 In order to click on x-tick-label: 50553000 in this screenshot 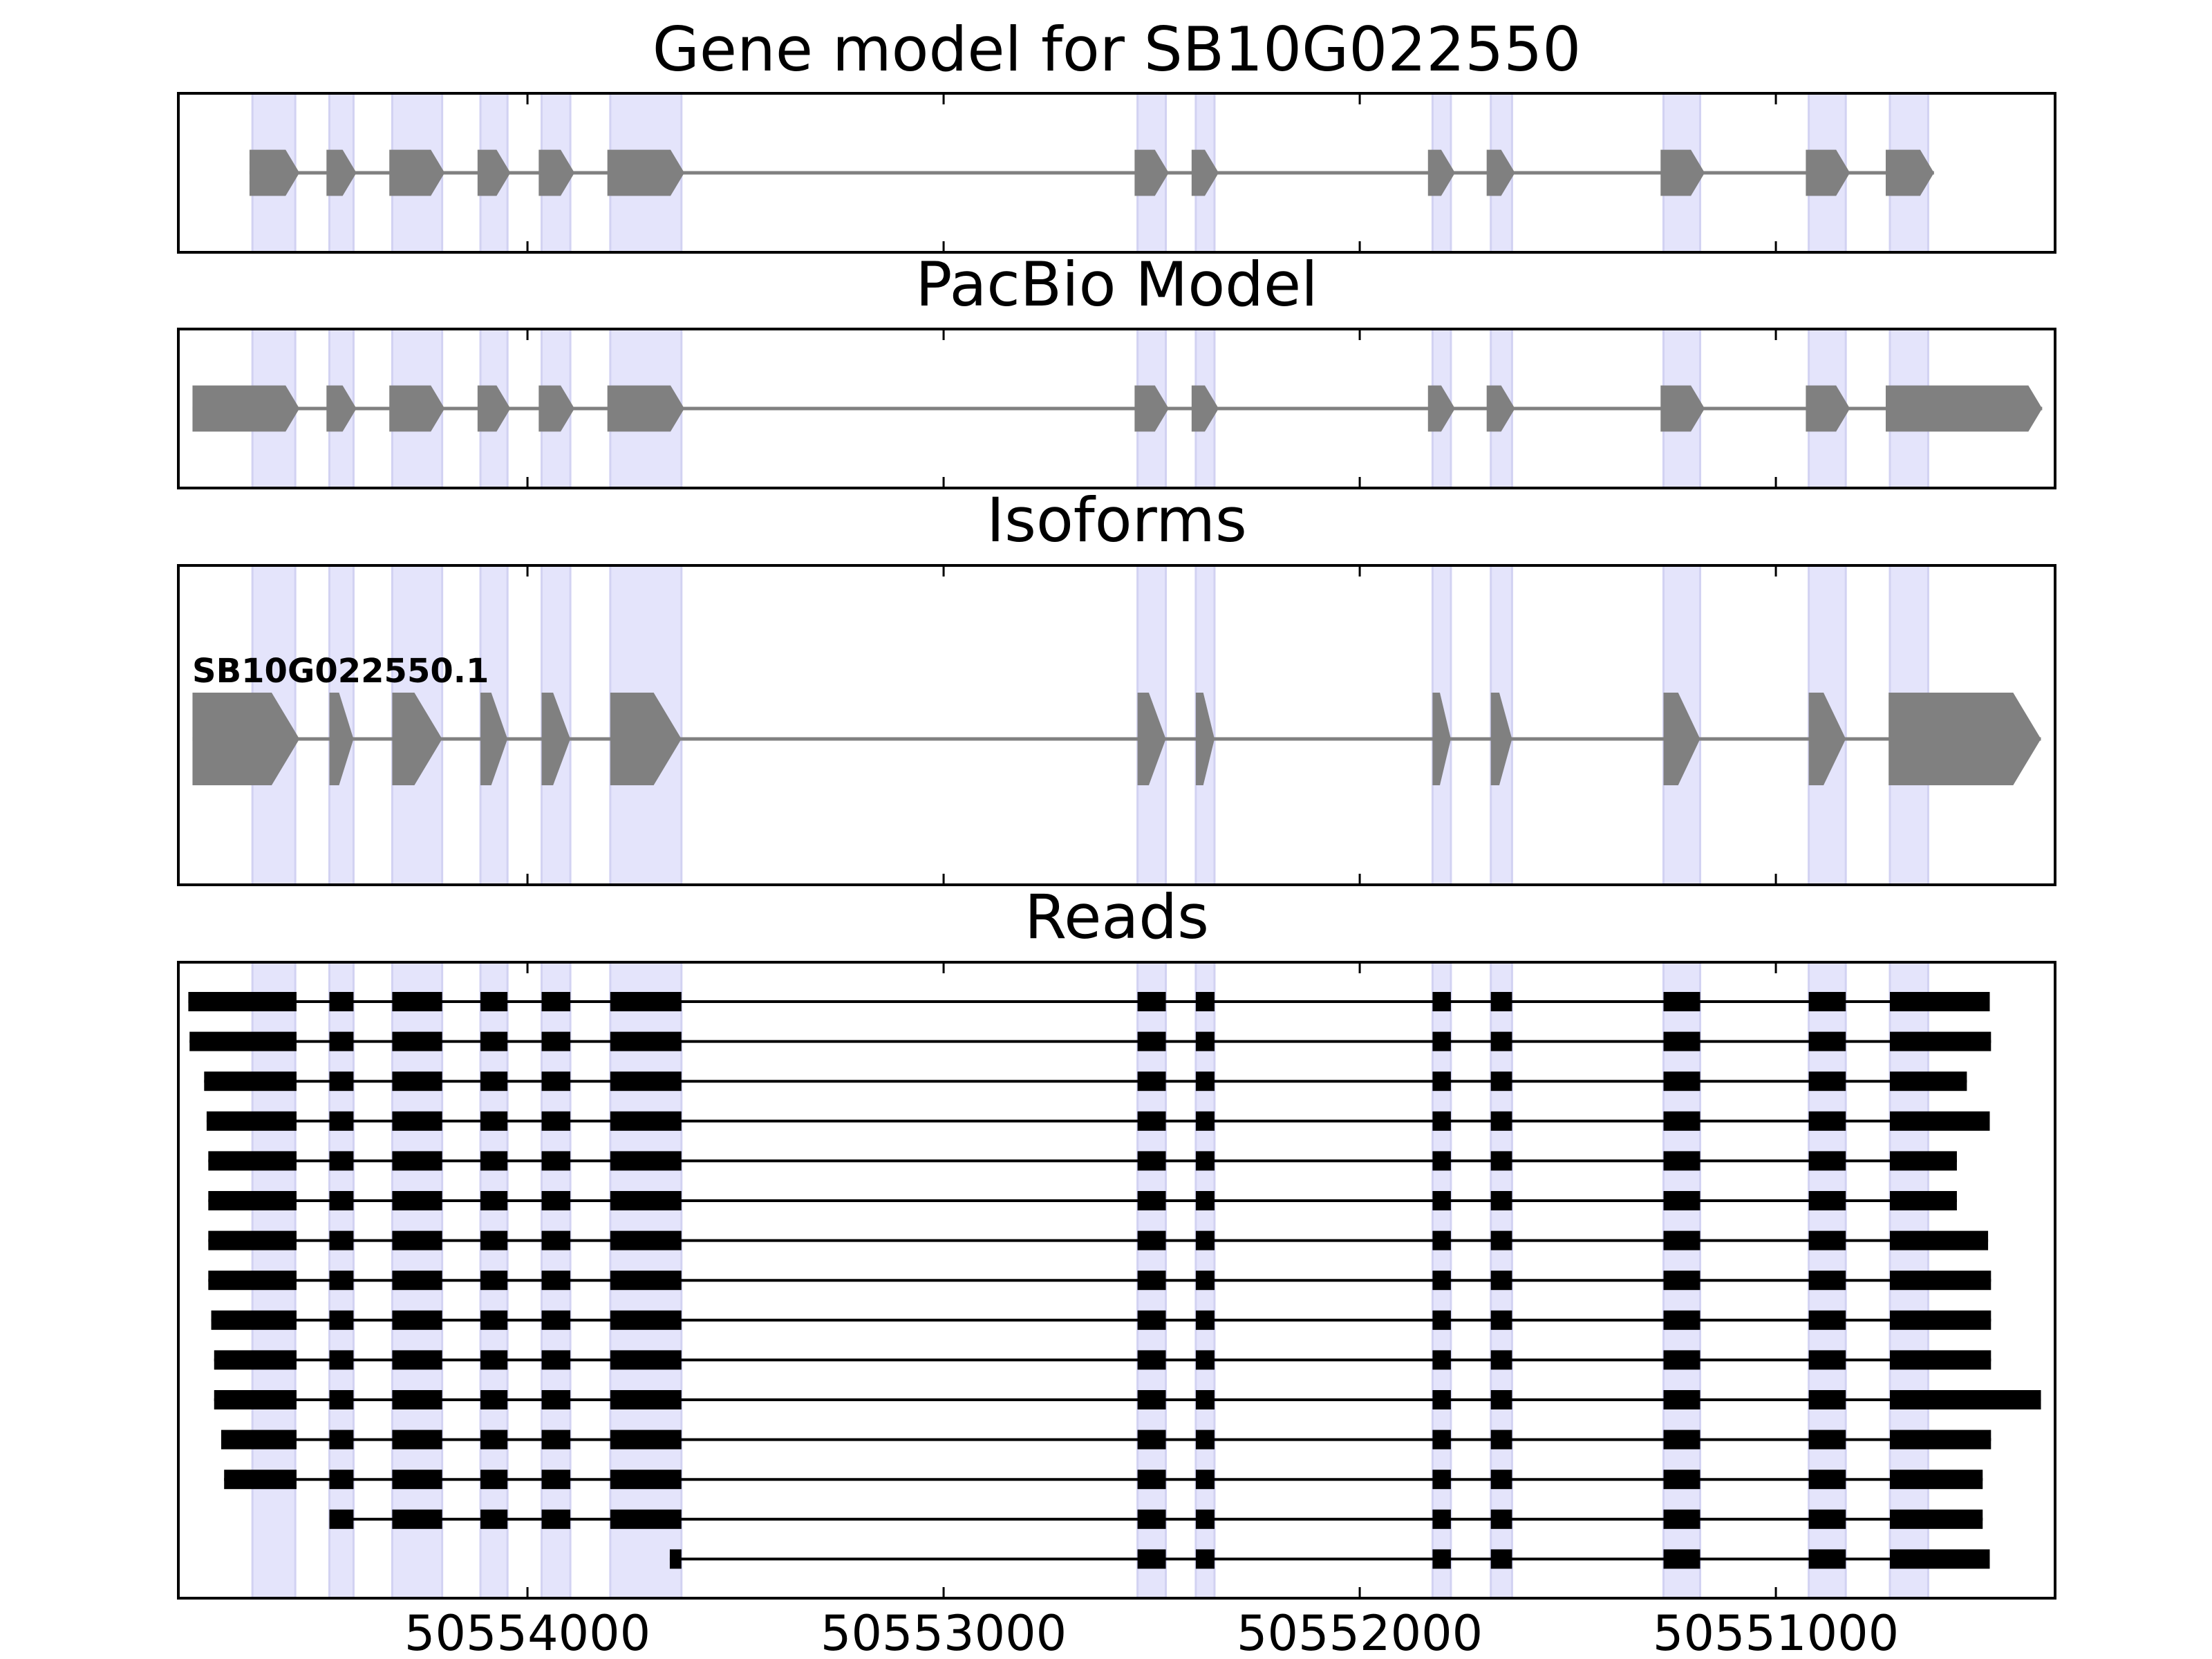, I will do `click(944, 1632)`.